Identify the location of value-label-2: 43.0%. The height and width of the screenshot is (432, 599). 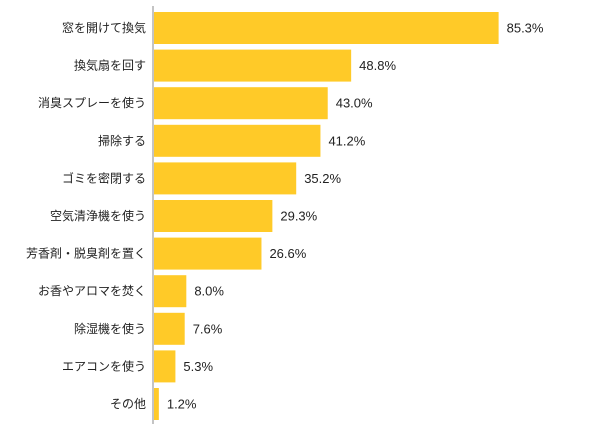
(354, 103).